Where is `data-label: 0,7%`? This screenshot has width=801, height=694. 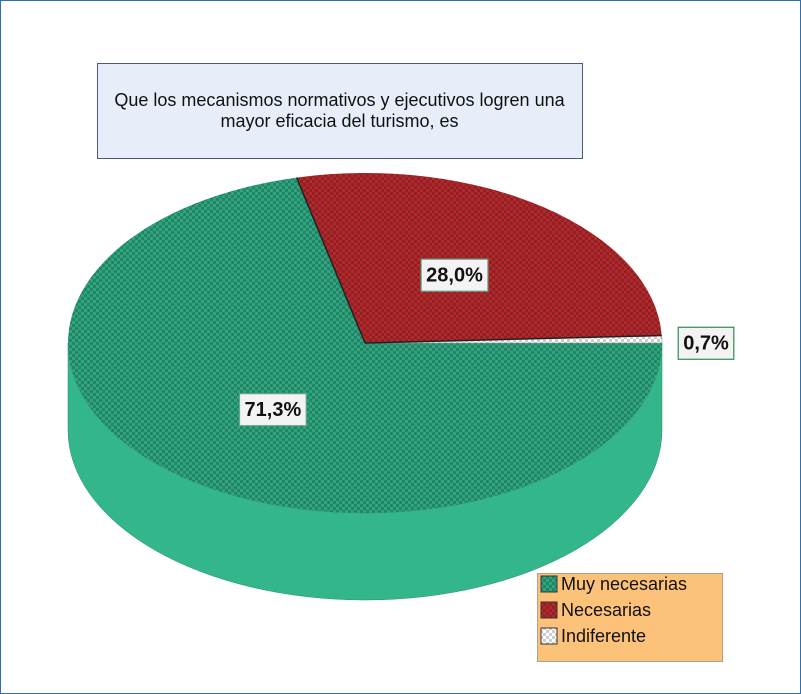
data-label: 0,7% is located at coordinates (706, 344).